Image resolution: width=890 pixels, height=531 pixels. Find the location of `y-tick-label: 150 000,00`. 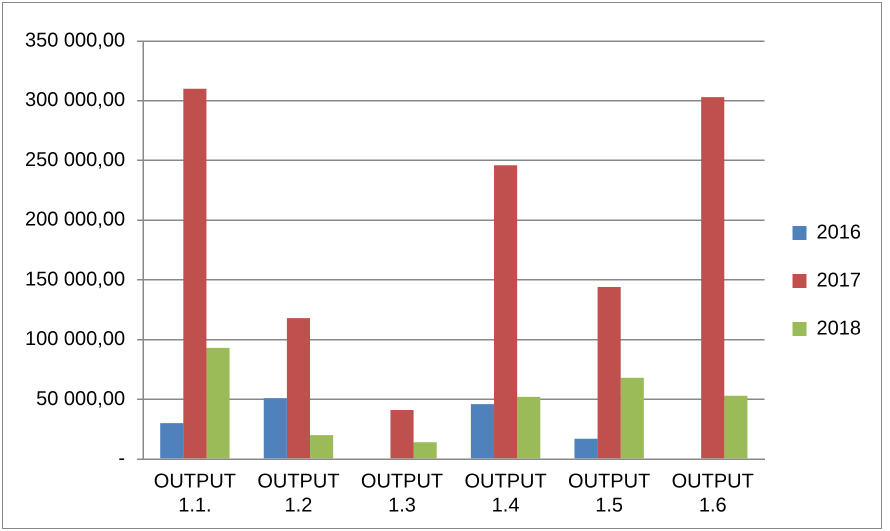

y-tick-label: 150 000,00 is located at coordinates (75, 279).